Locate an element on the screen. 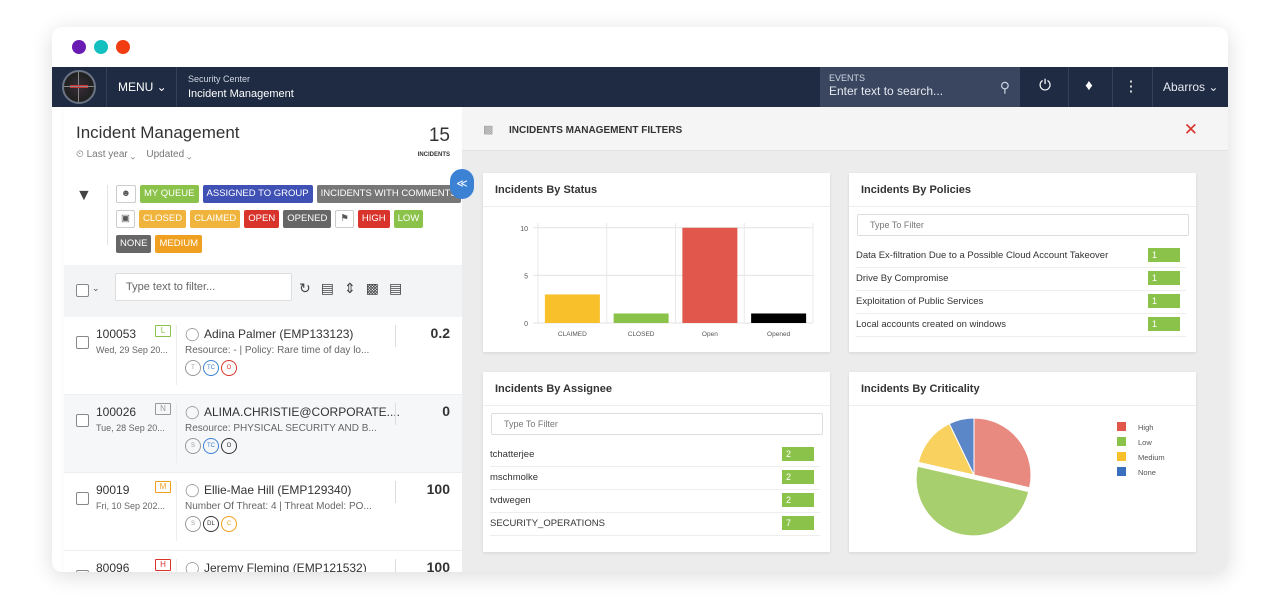 The width and height of the screenshot is (1281, 600). severity-badge: M is located at coordinates (163, 487).